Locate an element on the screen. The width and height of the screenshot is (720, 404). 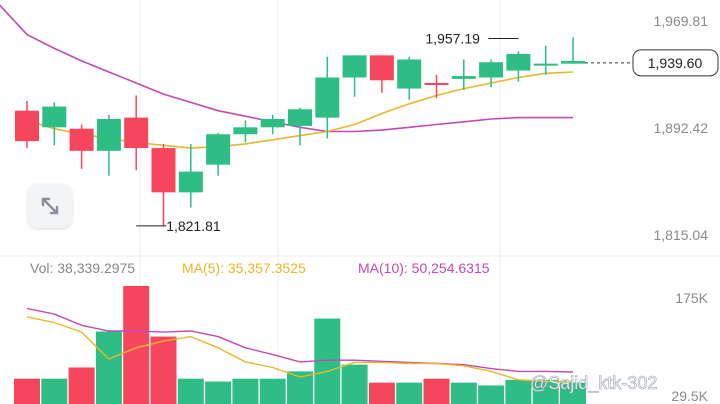
volume-ma5-label: MA(5): 35,357.3525 is located at coordinates (244, 268).